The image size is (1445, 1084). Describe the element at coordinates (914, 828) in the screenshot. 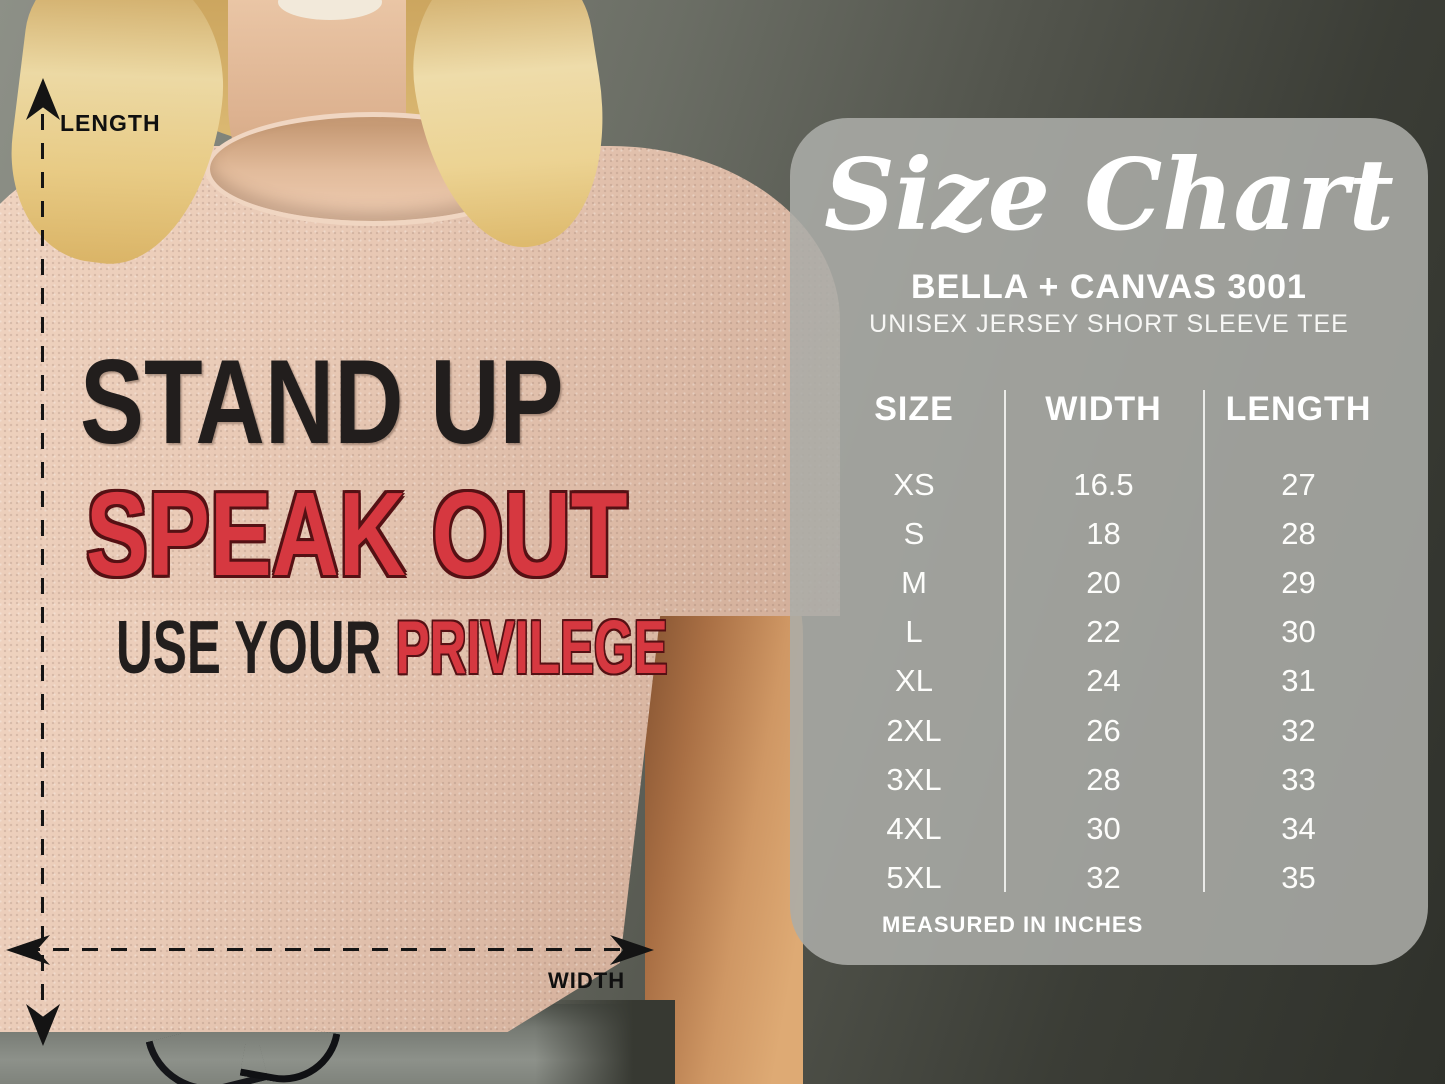

I see `table-cell: 4XL` at that location.